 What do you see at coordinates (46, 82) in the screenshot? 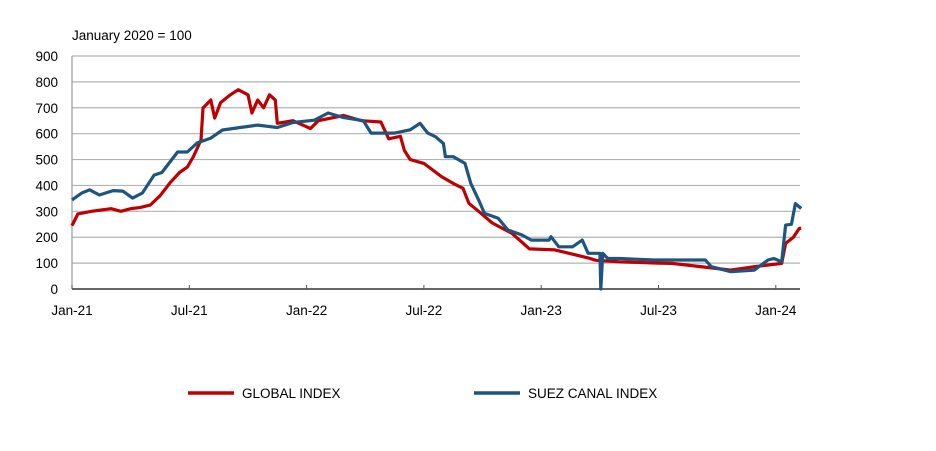
I see `y-tick-label: 800` at bounding box center [46, 82].